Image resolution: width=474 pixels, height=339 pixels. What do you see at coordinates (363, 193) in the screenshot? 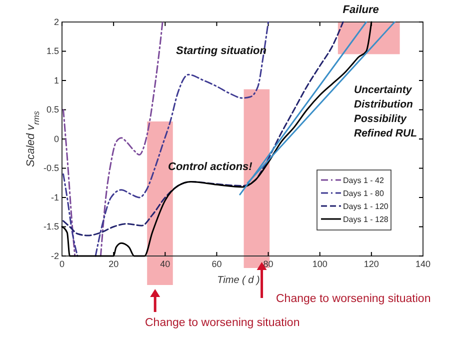
I see `legend-label: Days 1 - 80` at bounding box center [363, 193].